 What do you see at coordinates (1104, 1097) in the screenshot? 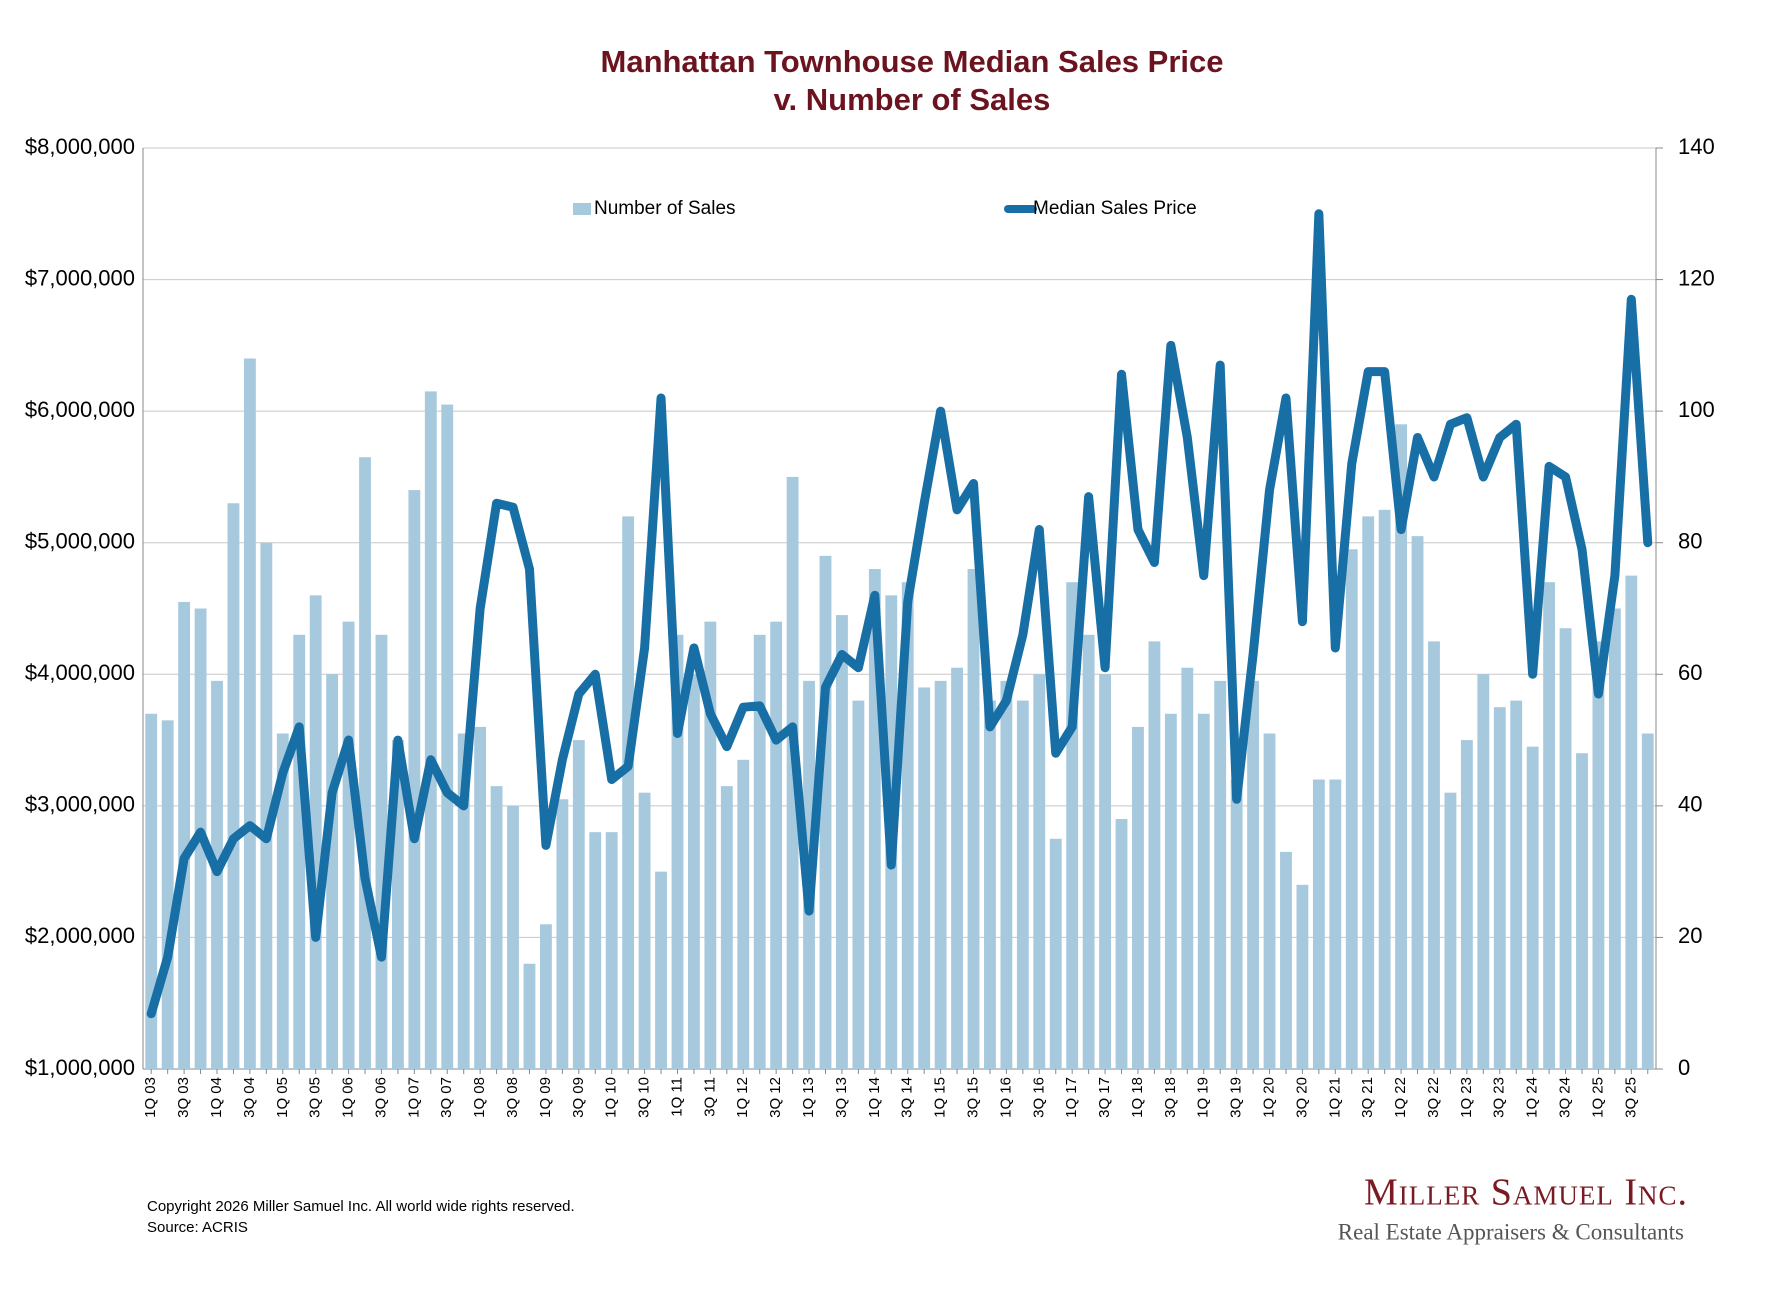
I see `x-tick-label: 3Q 17` at bounding box center [1104, 1097].